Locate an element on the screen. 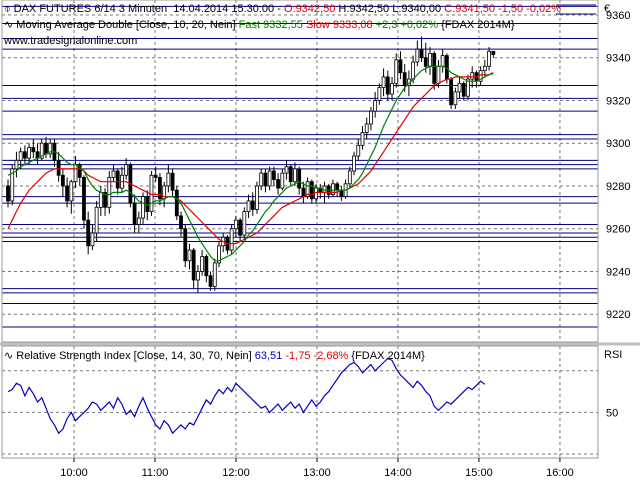  open-value: O:9342,50 is located at coordinates (309, 9).